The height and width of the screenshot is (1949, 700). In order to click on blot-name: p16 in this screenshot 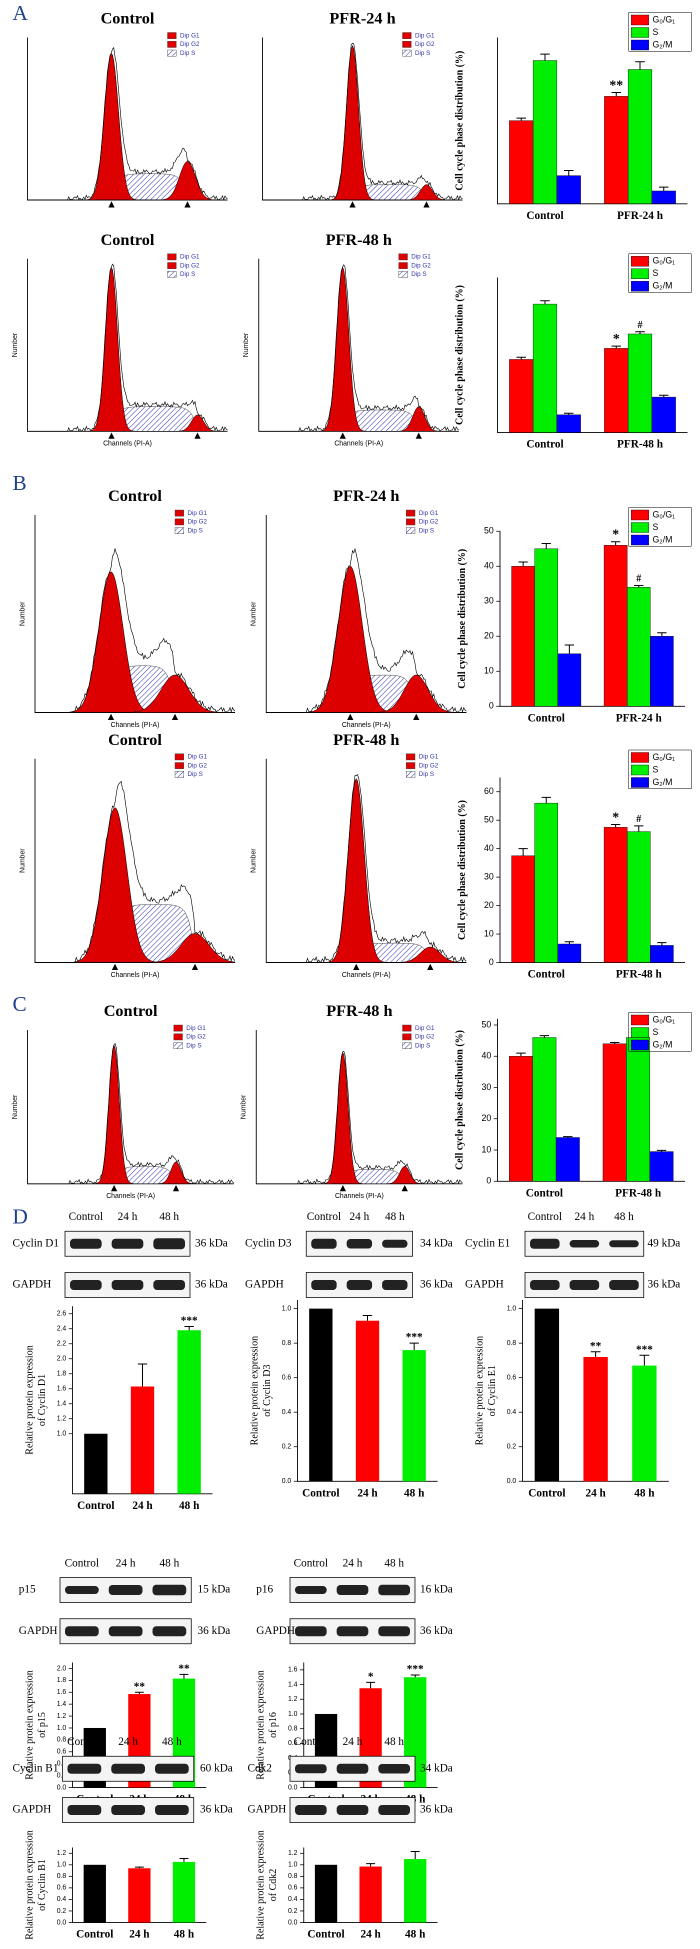, I will do `click(264, 1590)`.